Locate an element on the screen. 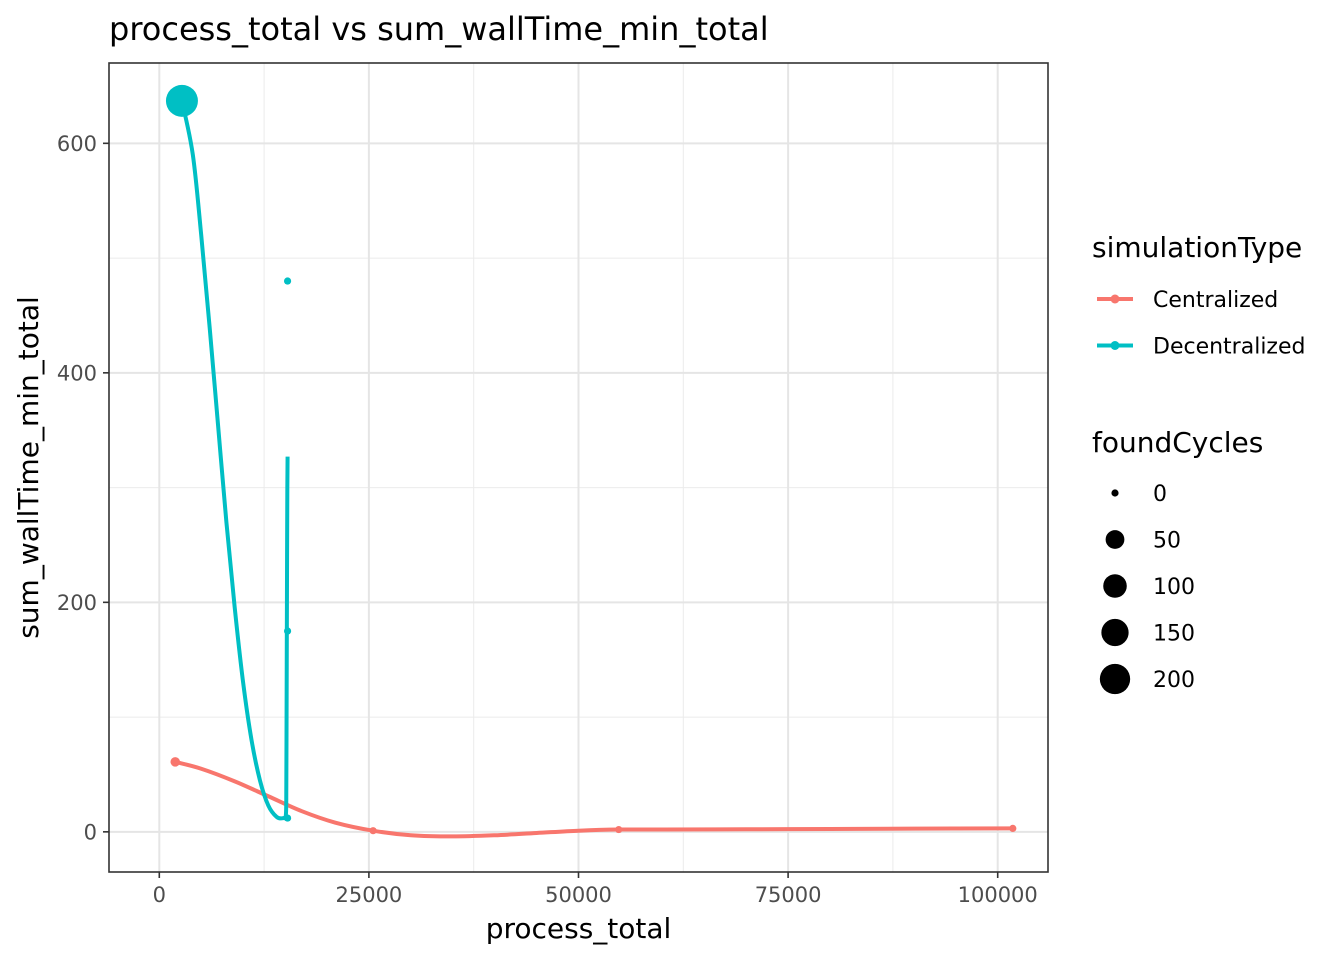  decentralized-smooth-line is located at coordinates (234, 460).